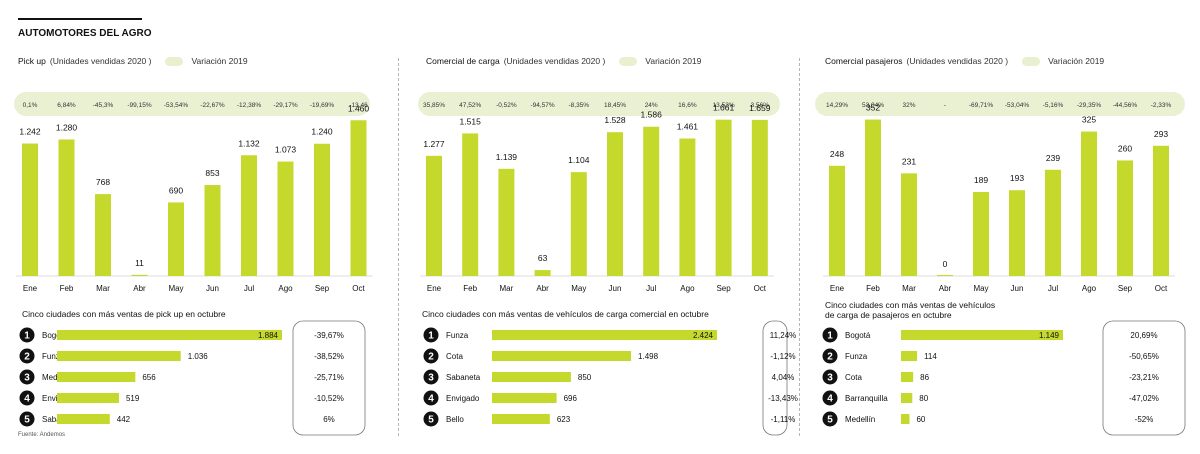  Describe the element at coordinates (888, 315) in the screenshot. I see `ranking-title-line: de carga de pasajeros en octubre` at that location.